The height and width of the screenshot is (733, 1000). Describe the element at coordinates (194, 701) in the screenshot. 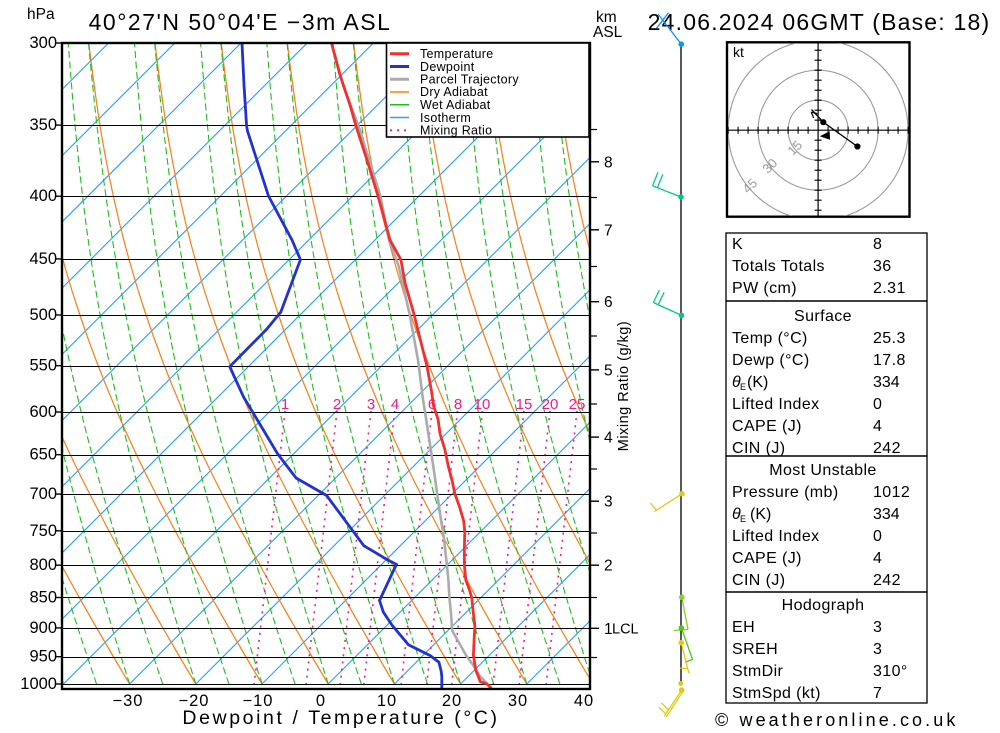

I see `svg-text: −20` at that location.